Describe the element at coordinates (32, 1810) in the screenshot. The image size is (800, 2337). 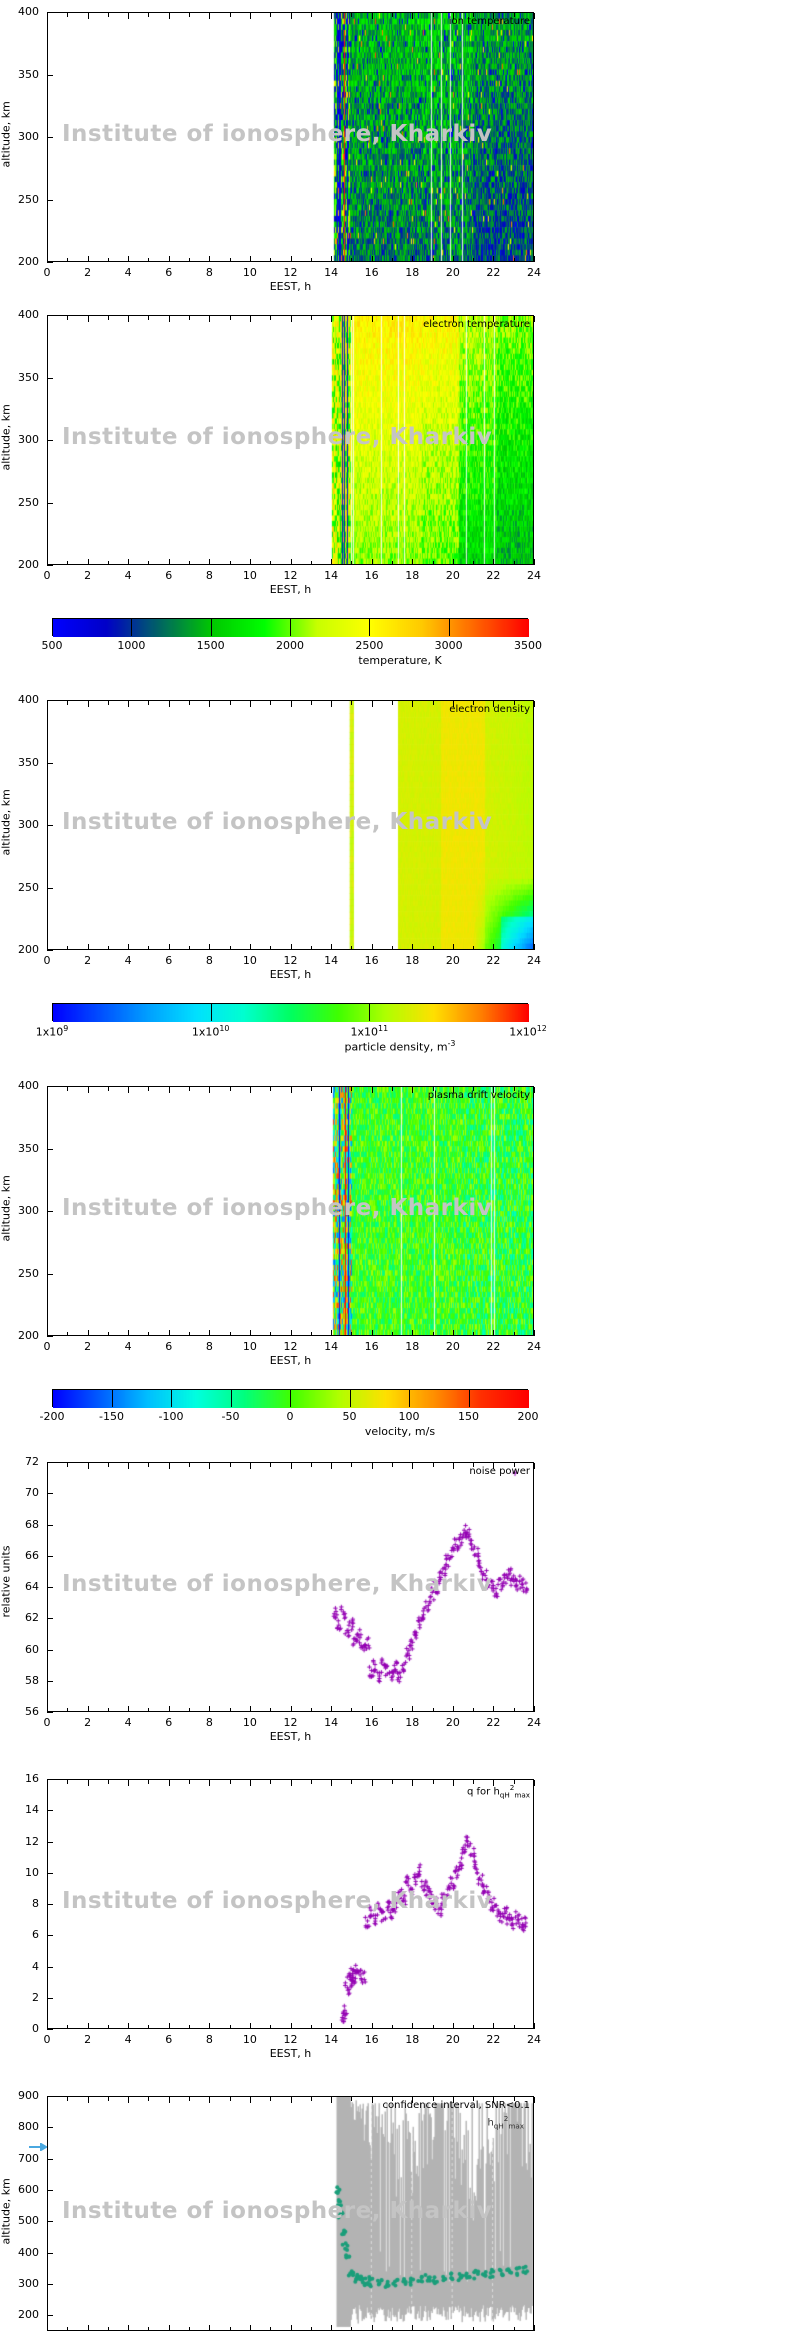
I see `y-tick-q-for-hqhmax-7: 14` at that location.